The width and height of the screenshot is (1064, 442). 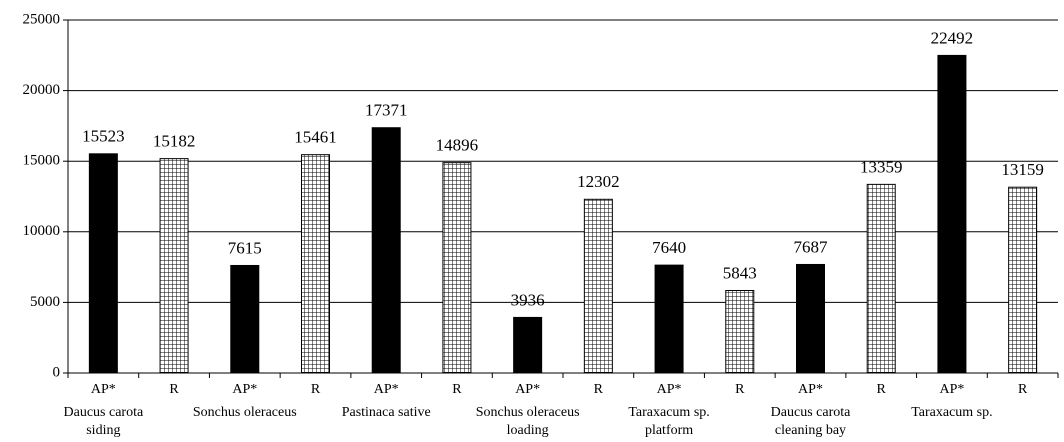 What do you see at coordinates (528, 430) in the screenshot?
I see `group-label: loading` at bounding box center [528, 430].